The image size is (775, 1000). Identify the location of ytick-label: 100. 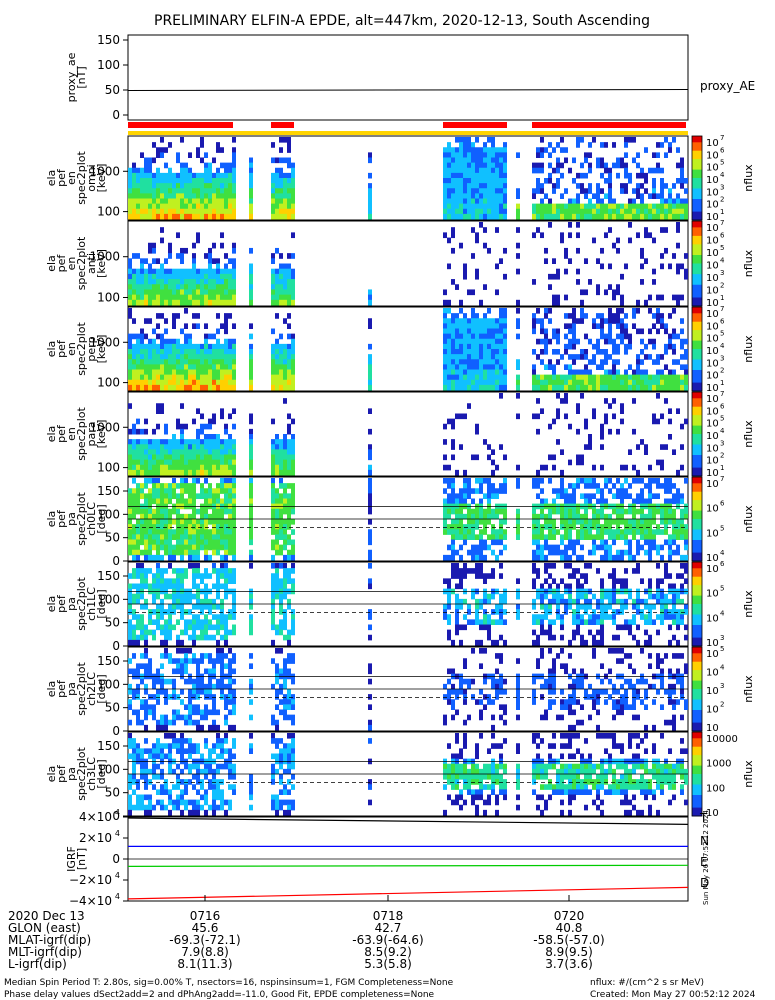
(108, 298).